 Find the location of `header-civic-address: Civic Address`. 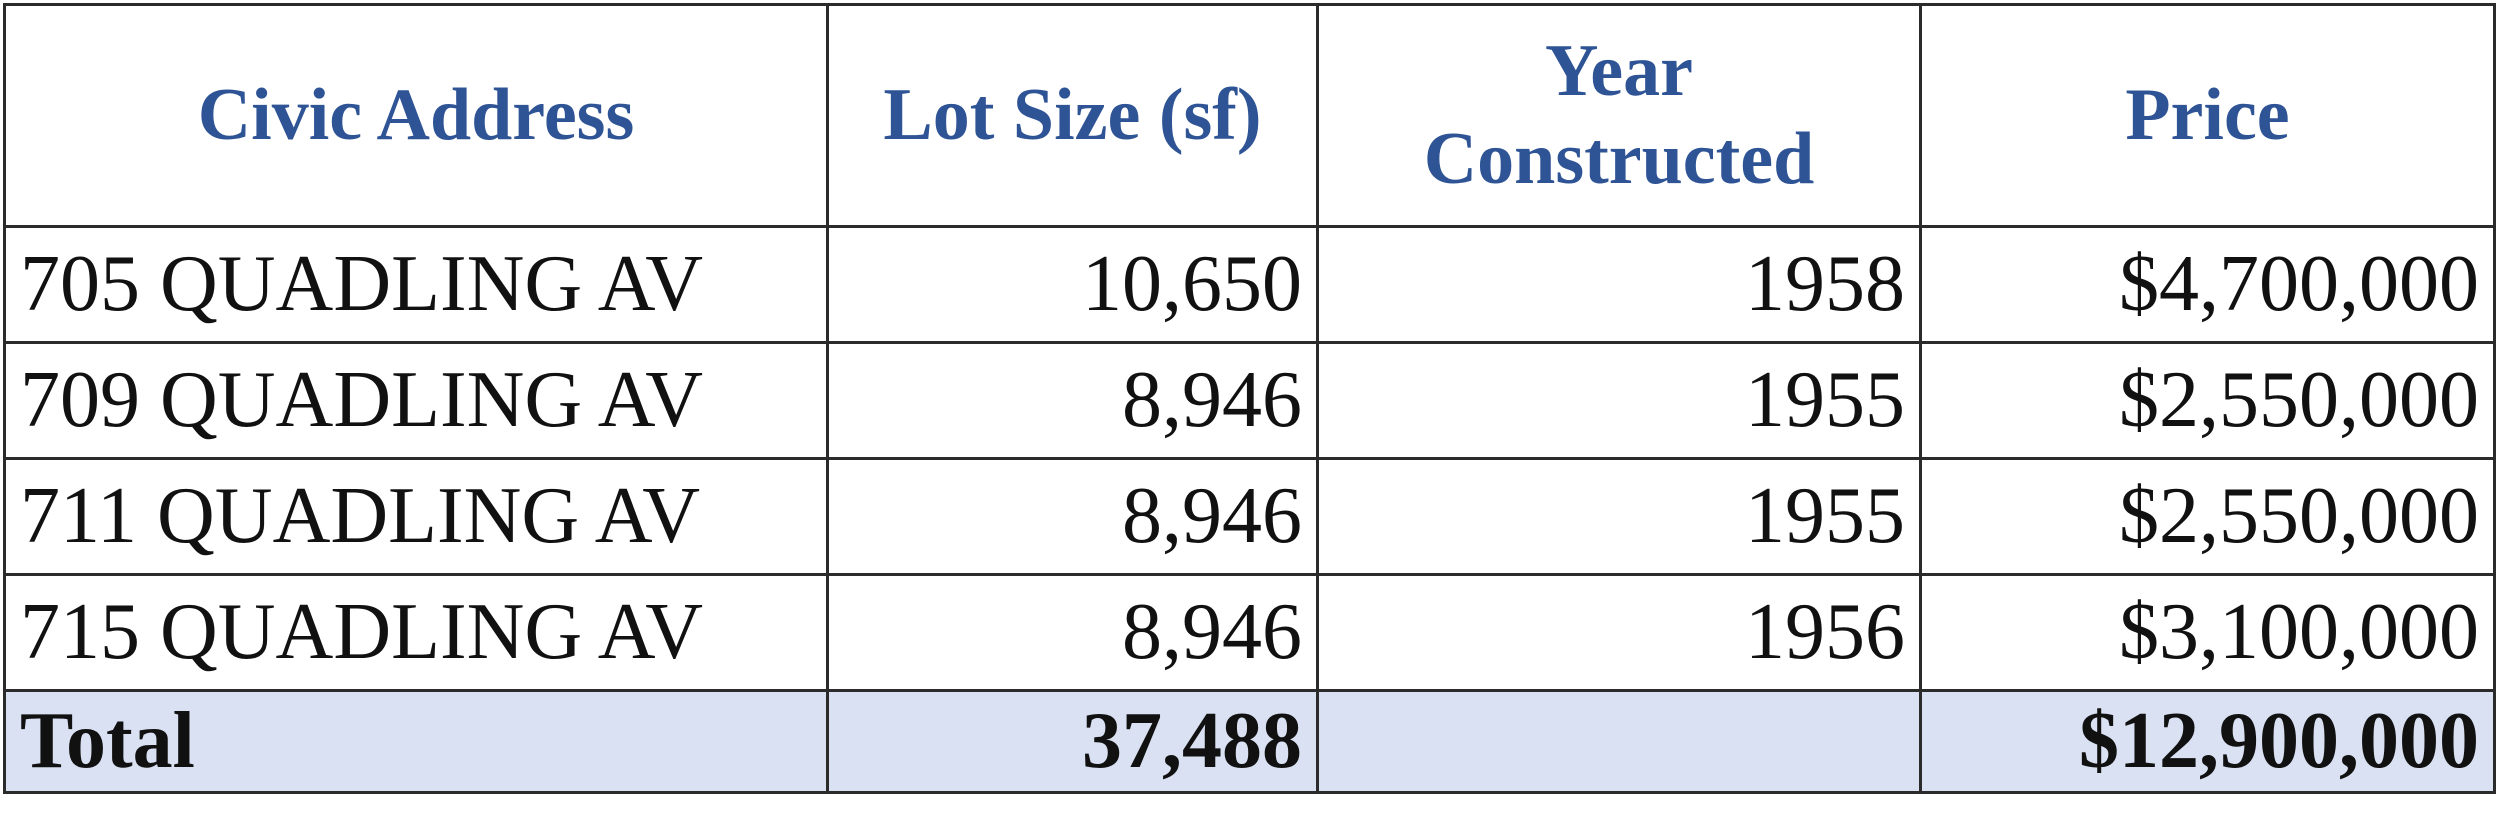

header-civic-address: Civic Address is located at coordinates (416, 115).